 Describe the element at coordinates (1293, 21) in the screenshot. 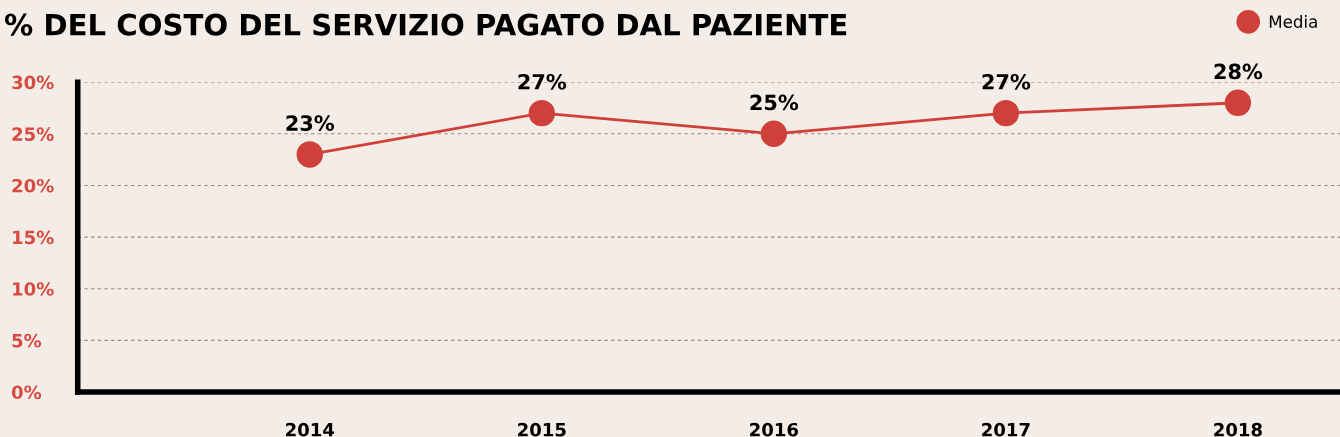

I see `legend-label: Media` at that location.